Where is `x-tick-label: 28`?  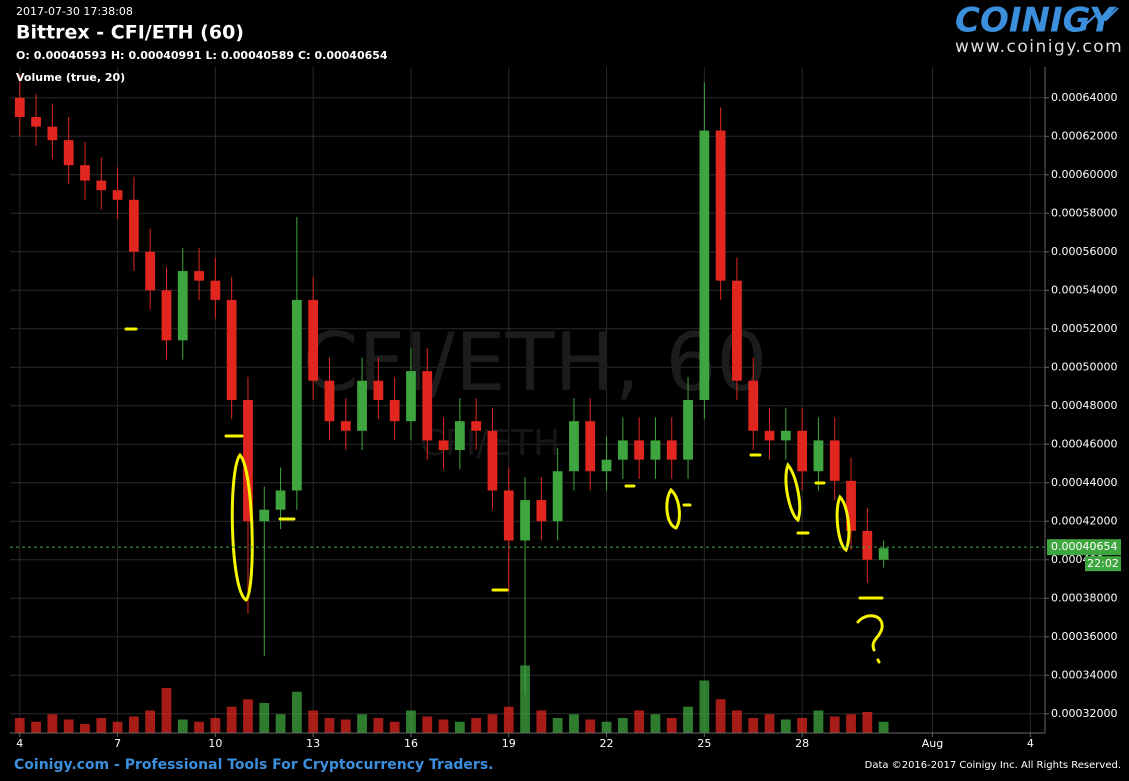
x-tick-label: 28 is located at coordinates (802, 743).